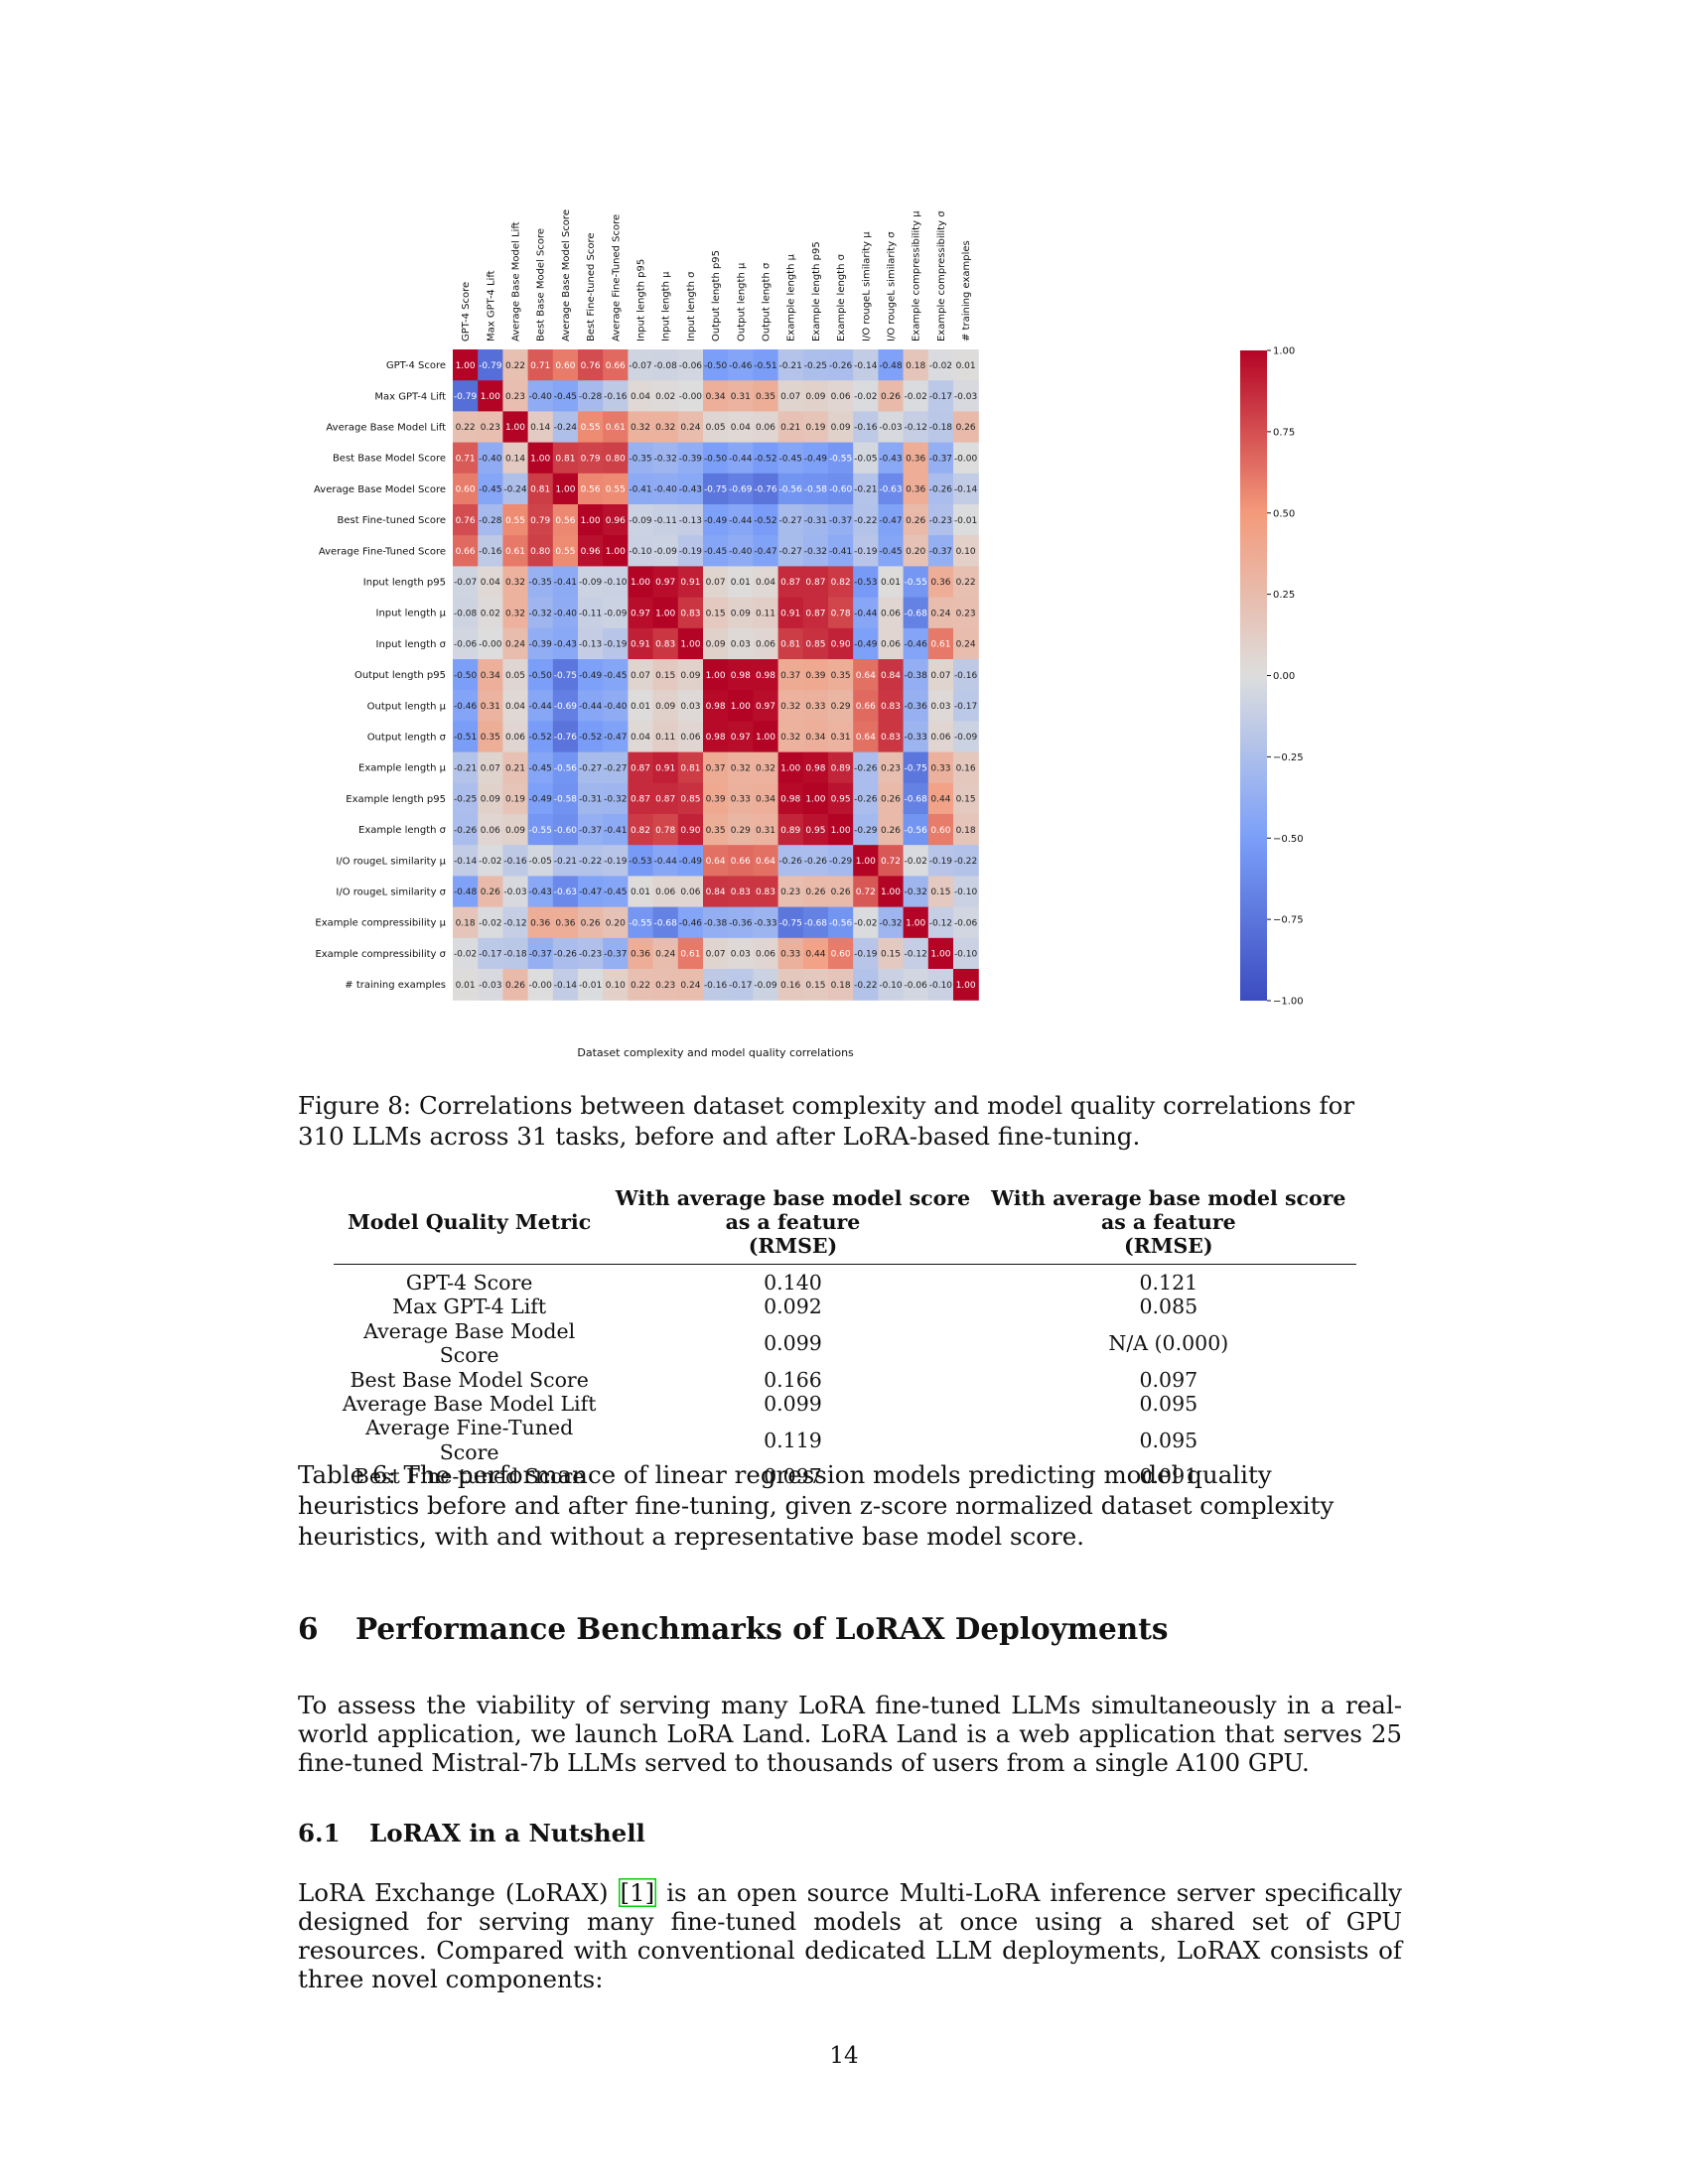  What do you see at coordinates (815, 552) in the screenshot?
I see `cell-value-label: -0.32` at bounding box center [815, 552].